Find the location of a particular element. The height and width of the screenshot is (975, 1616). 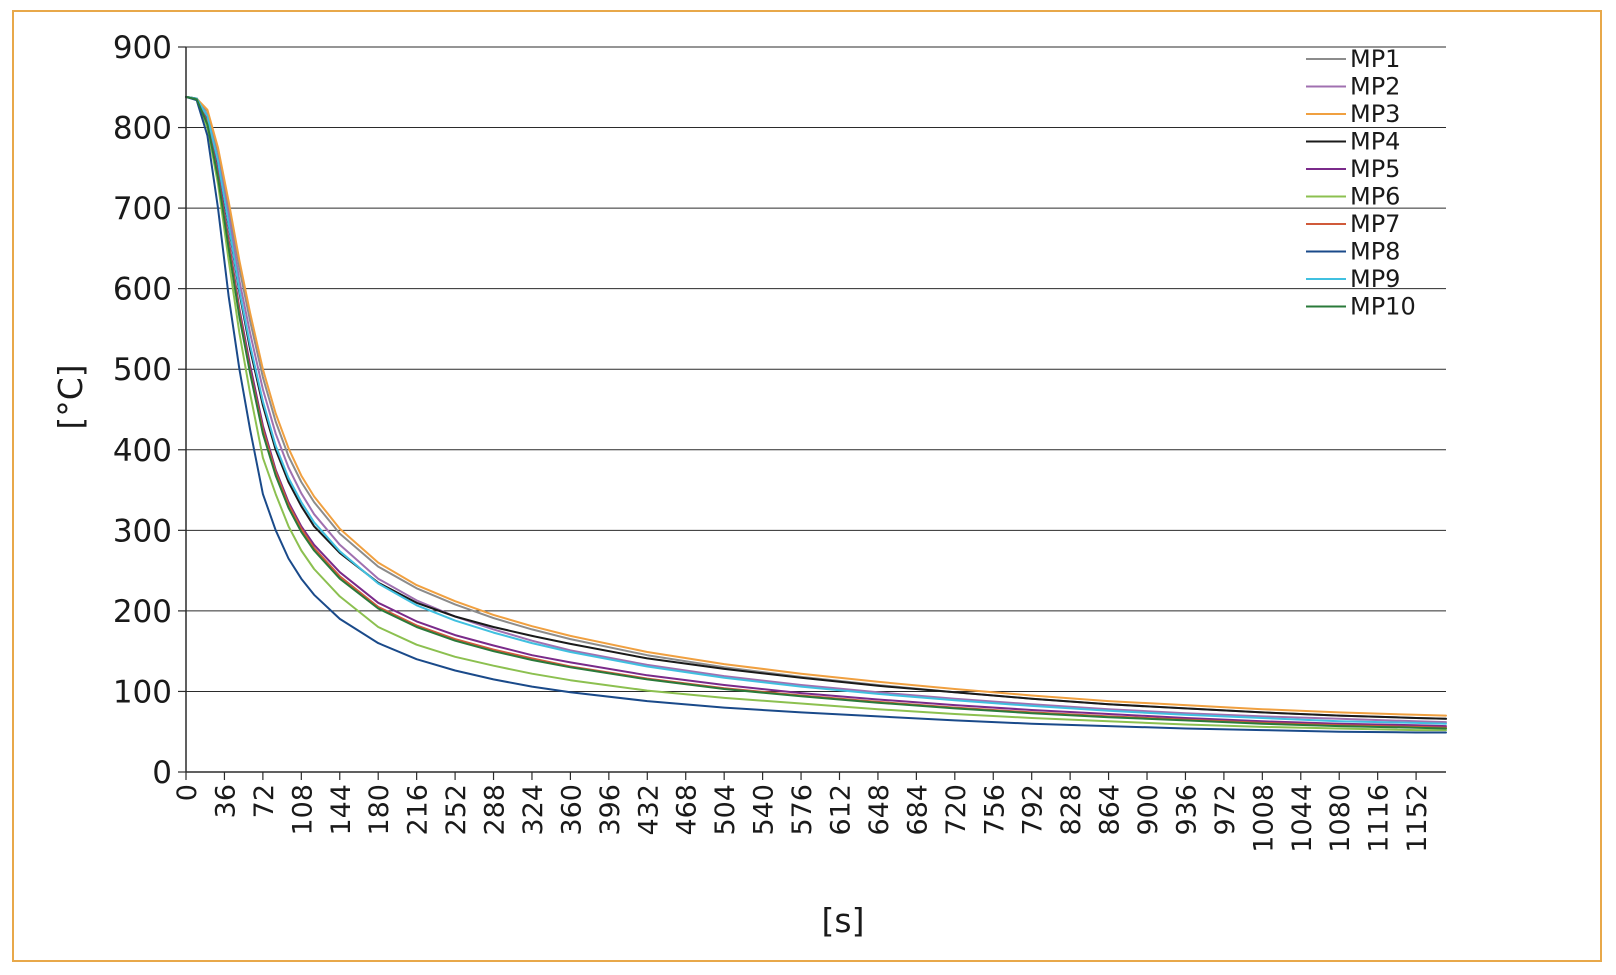

x-tick-label: 1116 is located at coordinates (1379, 818).